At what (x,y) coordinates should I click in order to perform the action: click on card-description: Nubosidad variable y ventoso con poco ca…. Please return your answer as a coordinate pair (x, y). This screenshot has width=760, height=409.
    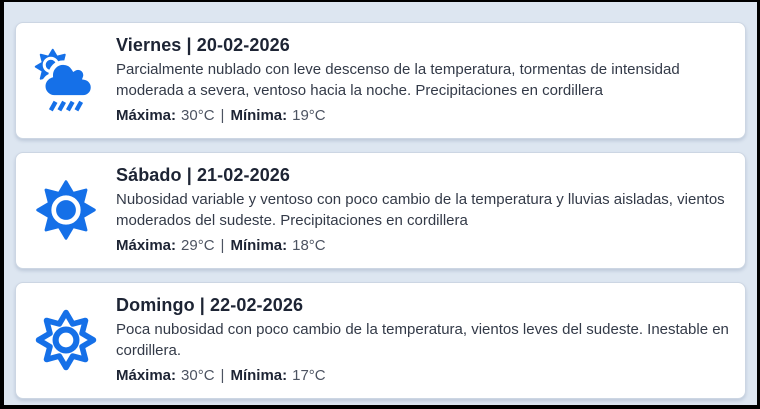
    Looking at the image, I should click on (420, 209).